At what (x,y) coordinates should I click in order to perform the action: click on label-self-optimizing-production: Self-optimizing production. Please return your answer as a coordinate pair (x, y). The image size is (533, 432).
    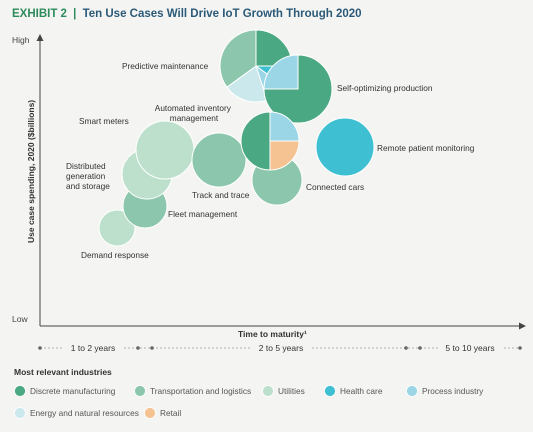
    Looking at the image, I should click on (385, 88).